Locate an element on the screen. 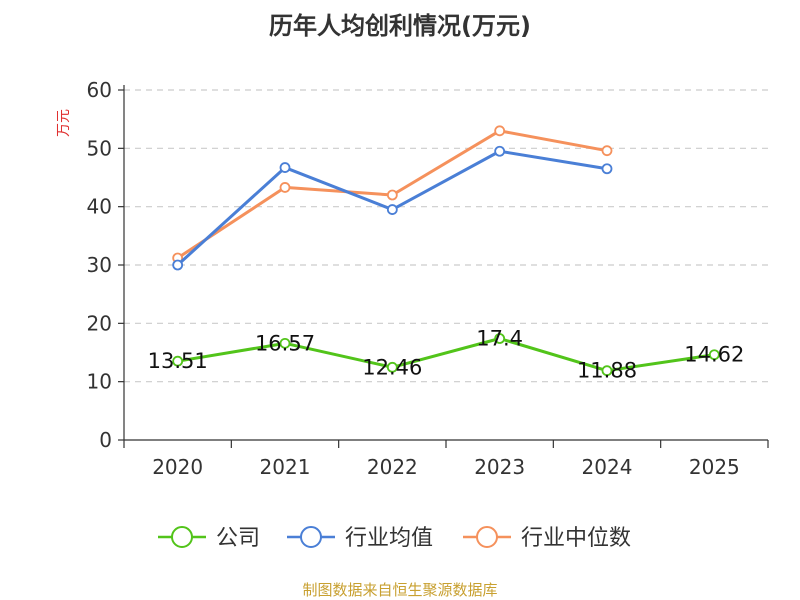 Image resolution: width=800 pixels, height=600 pixels. legend-item: 公司 is located at coordinates (209, 538).